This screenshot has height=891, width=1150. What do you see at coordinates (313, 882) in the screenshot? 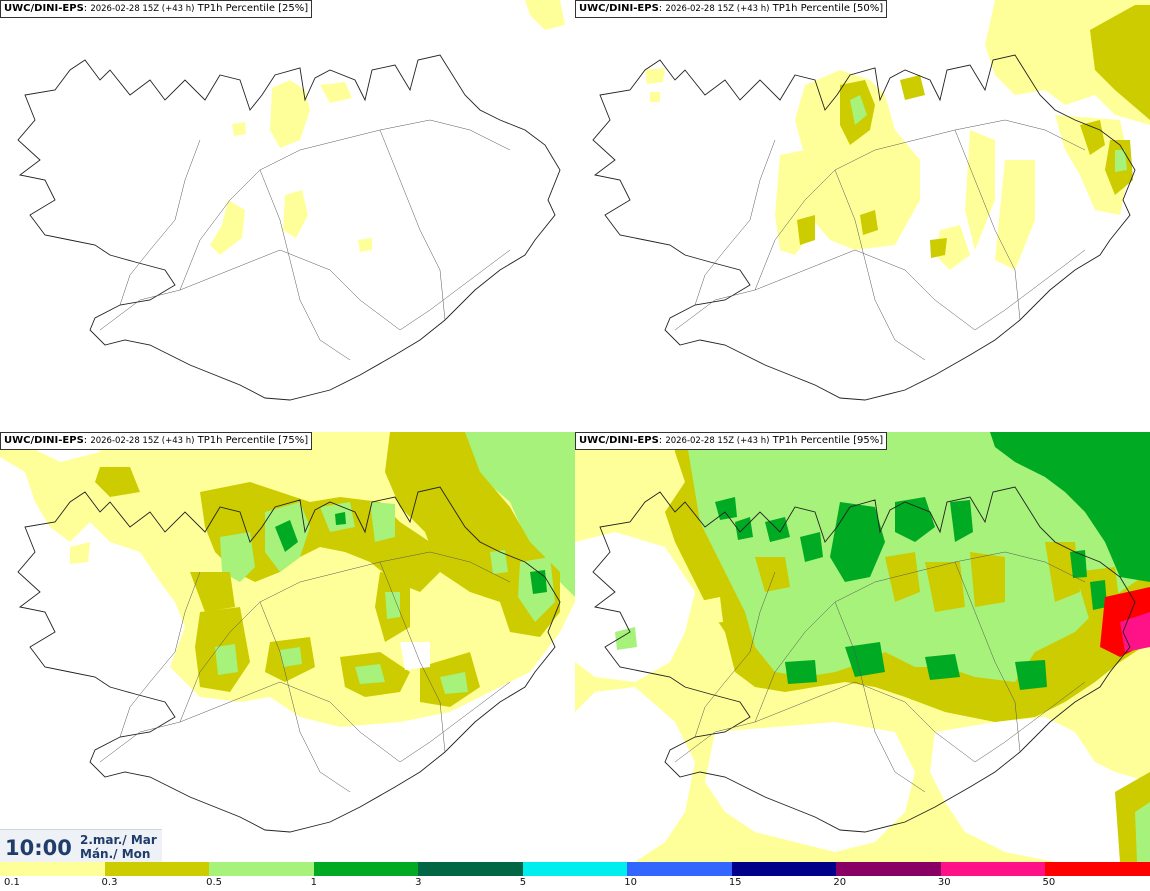
I see `legend-tick-label: 1` at bounding box center [313, 882].